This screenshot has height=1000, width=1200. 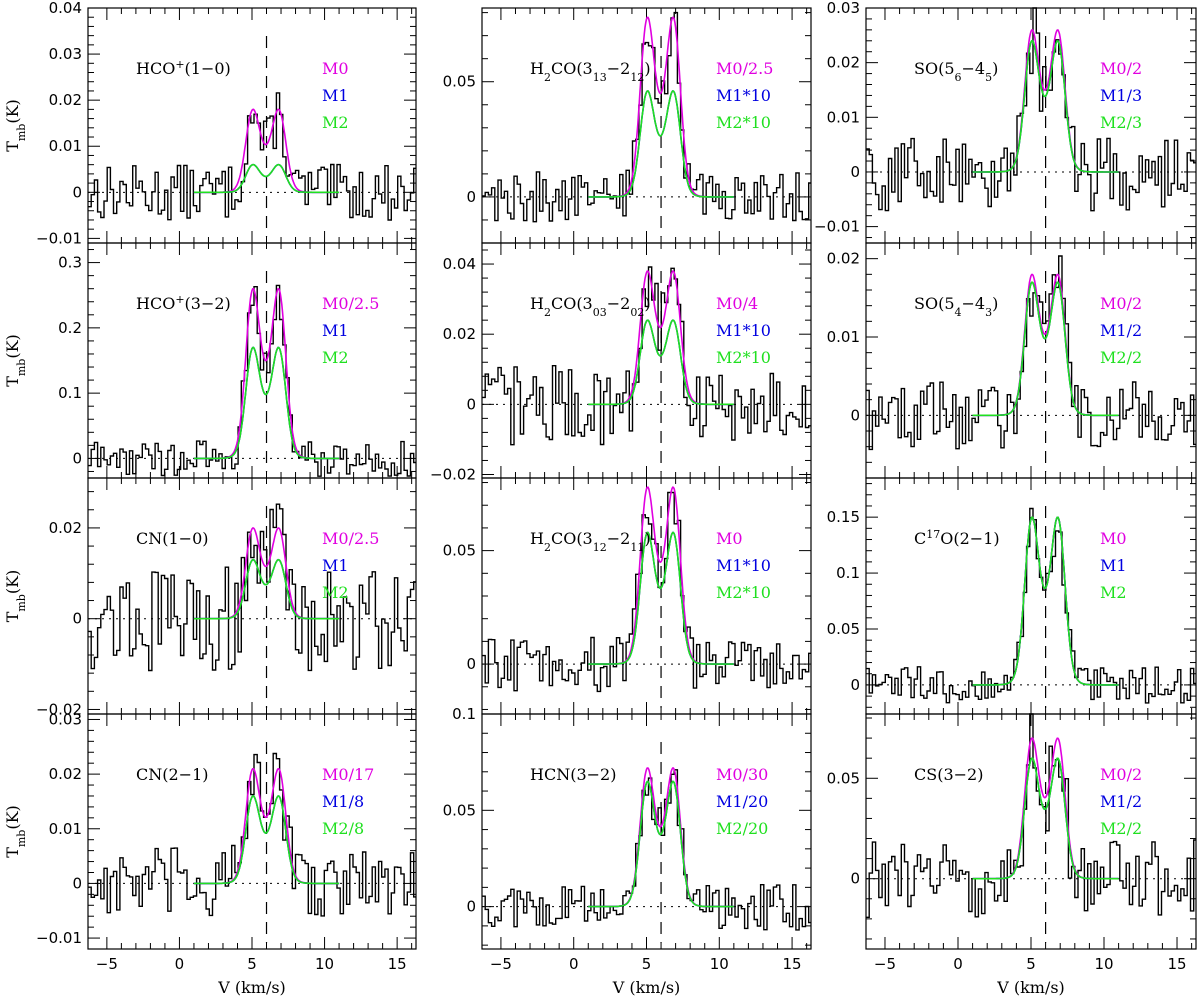 I want to click on molecule-label: CN(2−1), so click(x=172, y=774).